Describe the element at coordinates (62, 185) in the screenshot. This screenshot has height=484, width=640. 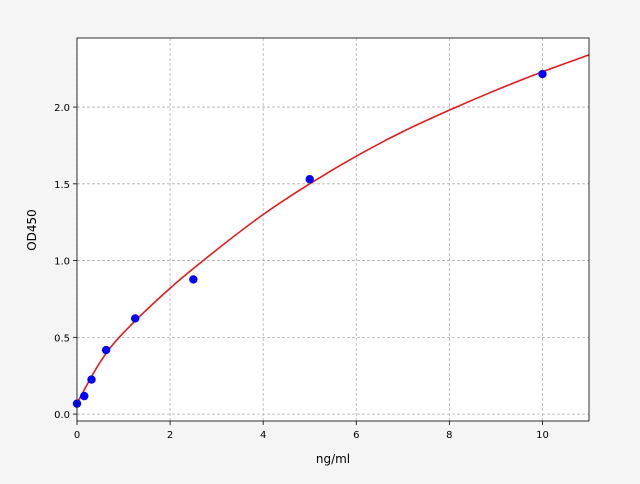
I see `y-tick-label: 1.5` at that location.